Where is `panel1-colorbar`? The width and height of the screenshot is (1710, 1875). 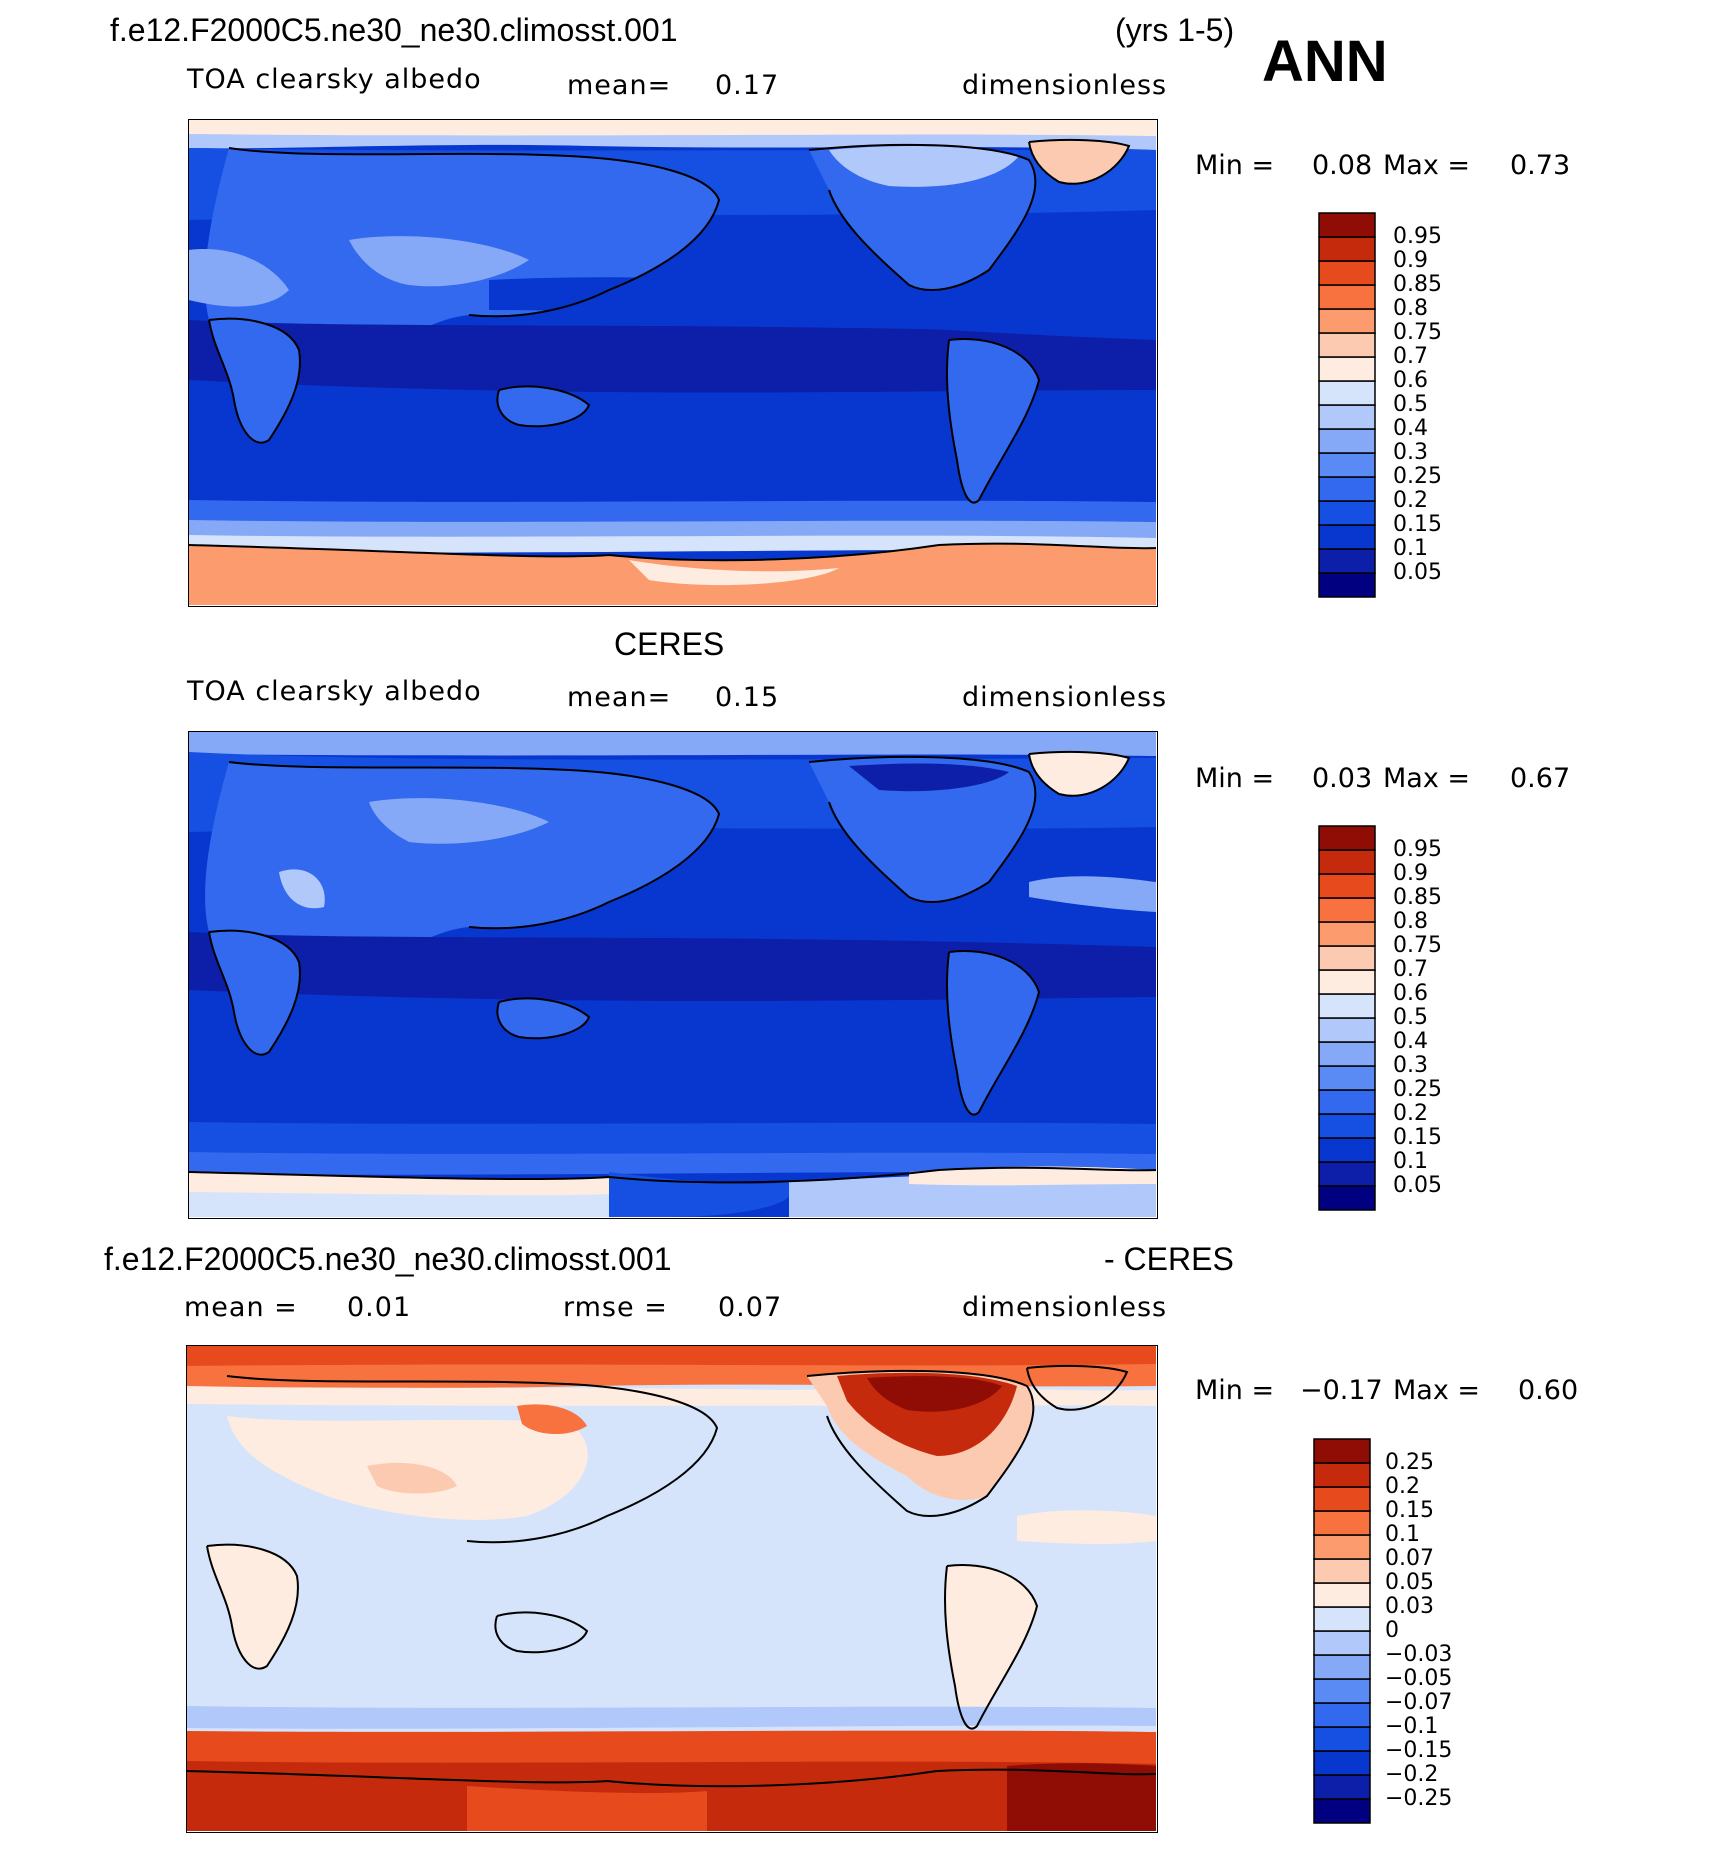 panel1-colorbar is located at coordinates (1347, 405).